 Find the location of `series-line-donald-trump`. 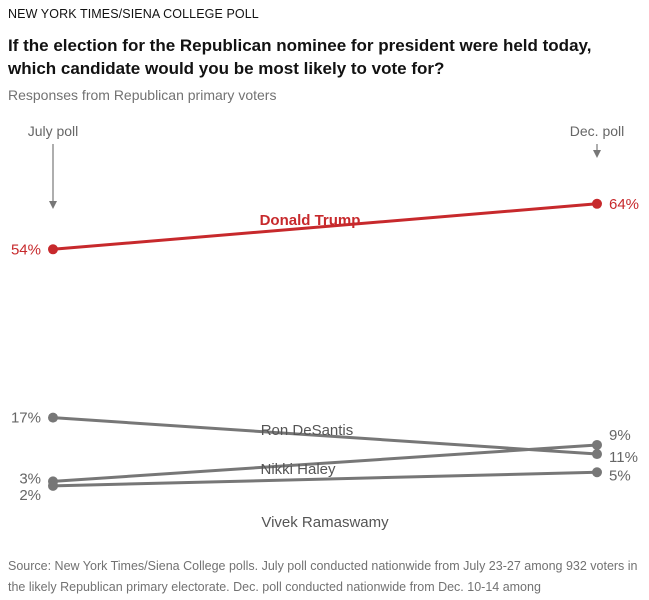

series-line-donald-trump is located at coordinates (325, 226).